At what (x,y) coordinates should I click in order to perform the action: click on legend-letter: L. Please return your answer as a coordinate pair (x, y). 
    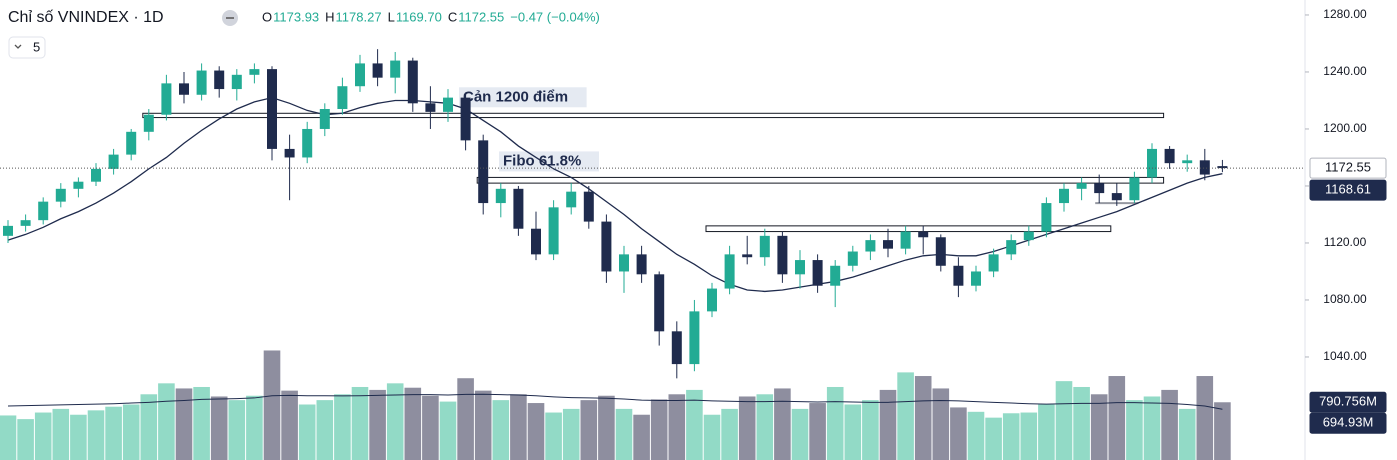
    Looking at the image, I should click on (391, 16).